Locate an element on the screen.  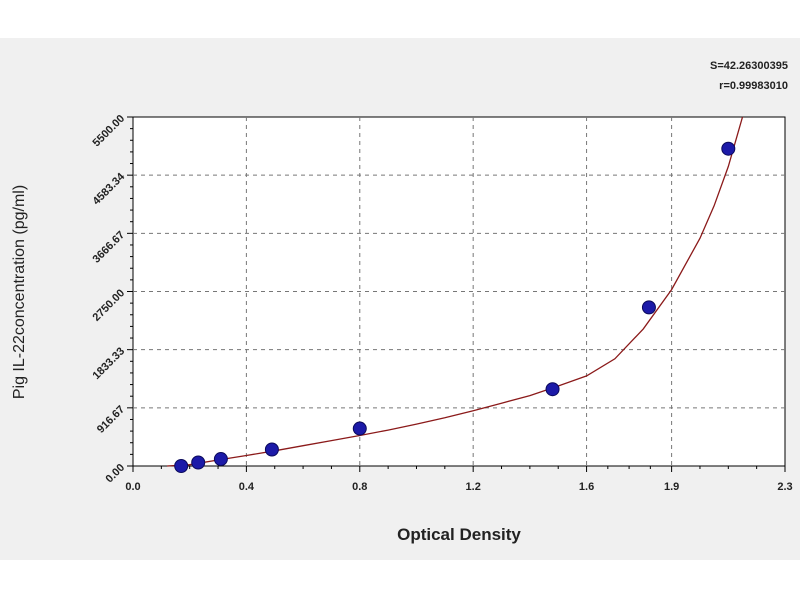
y-tick-label: 3666.67 is located at coordinates (109, 247).